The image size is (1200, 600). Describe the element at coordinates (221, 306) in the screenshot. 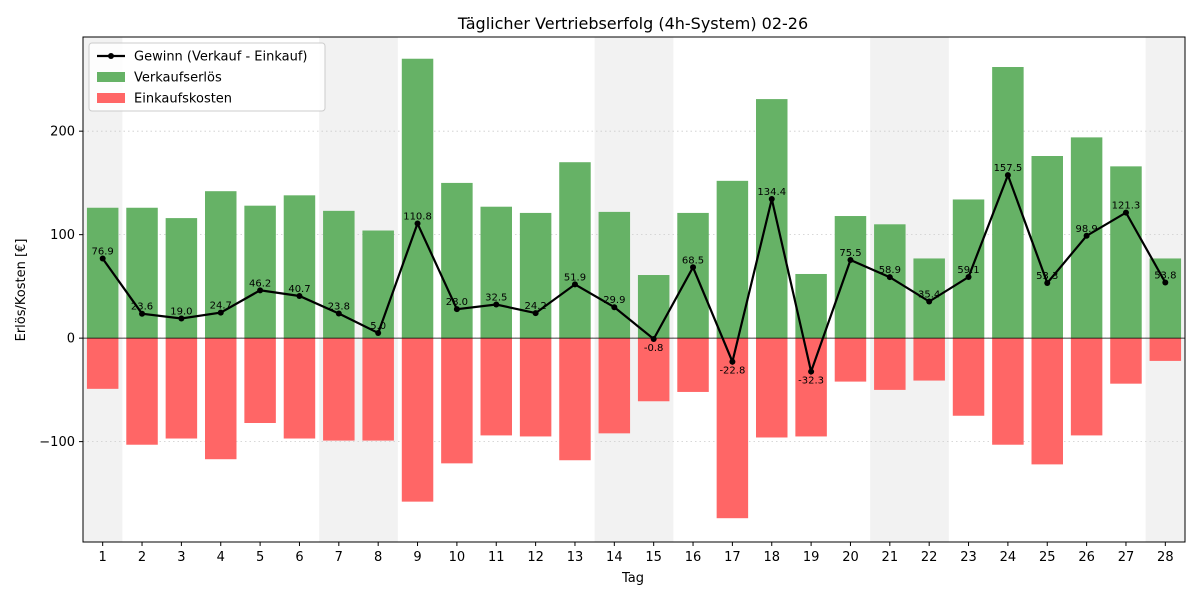

I see `profit-data-label: 24.7` at that location.